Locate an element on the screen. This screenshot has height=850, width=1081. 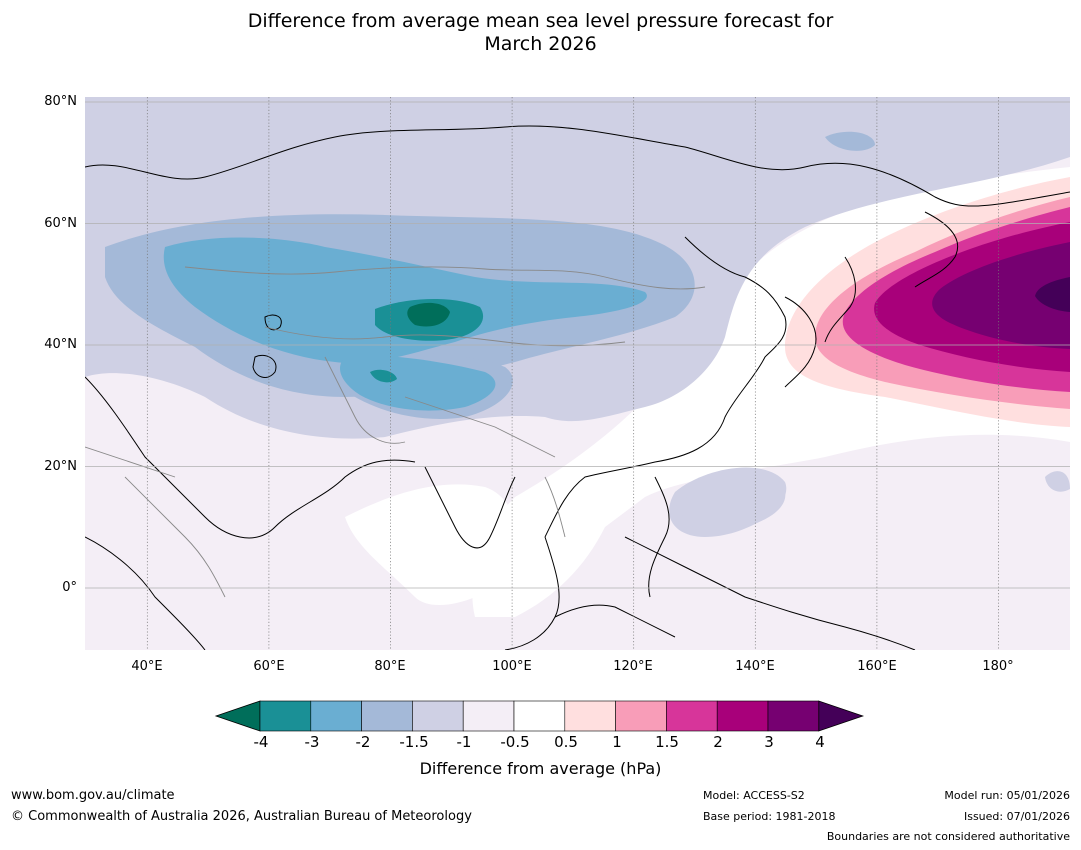
colorbar-tick-label: -2 is located at coordinates (363, 742).